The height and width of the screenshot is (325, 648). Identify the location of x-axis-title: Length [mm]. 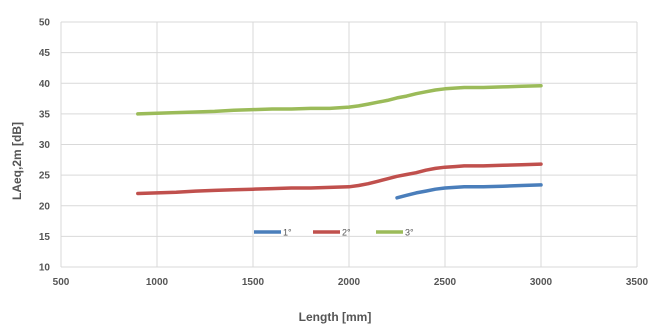
(335, 317).